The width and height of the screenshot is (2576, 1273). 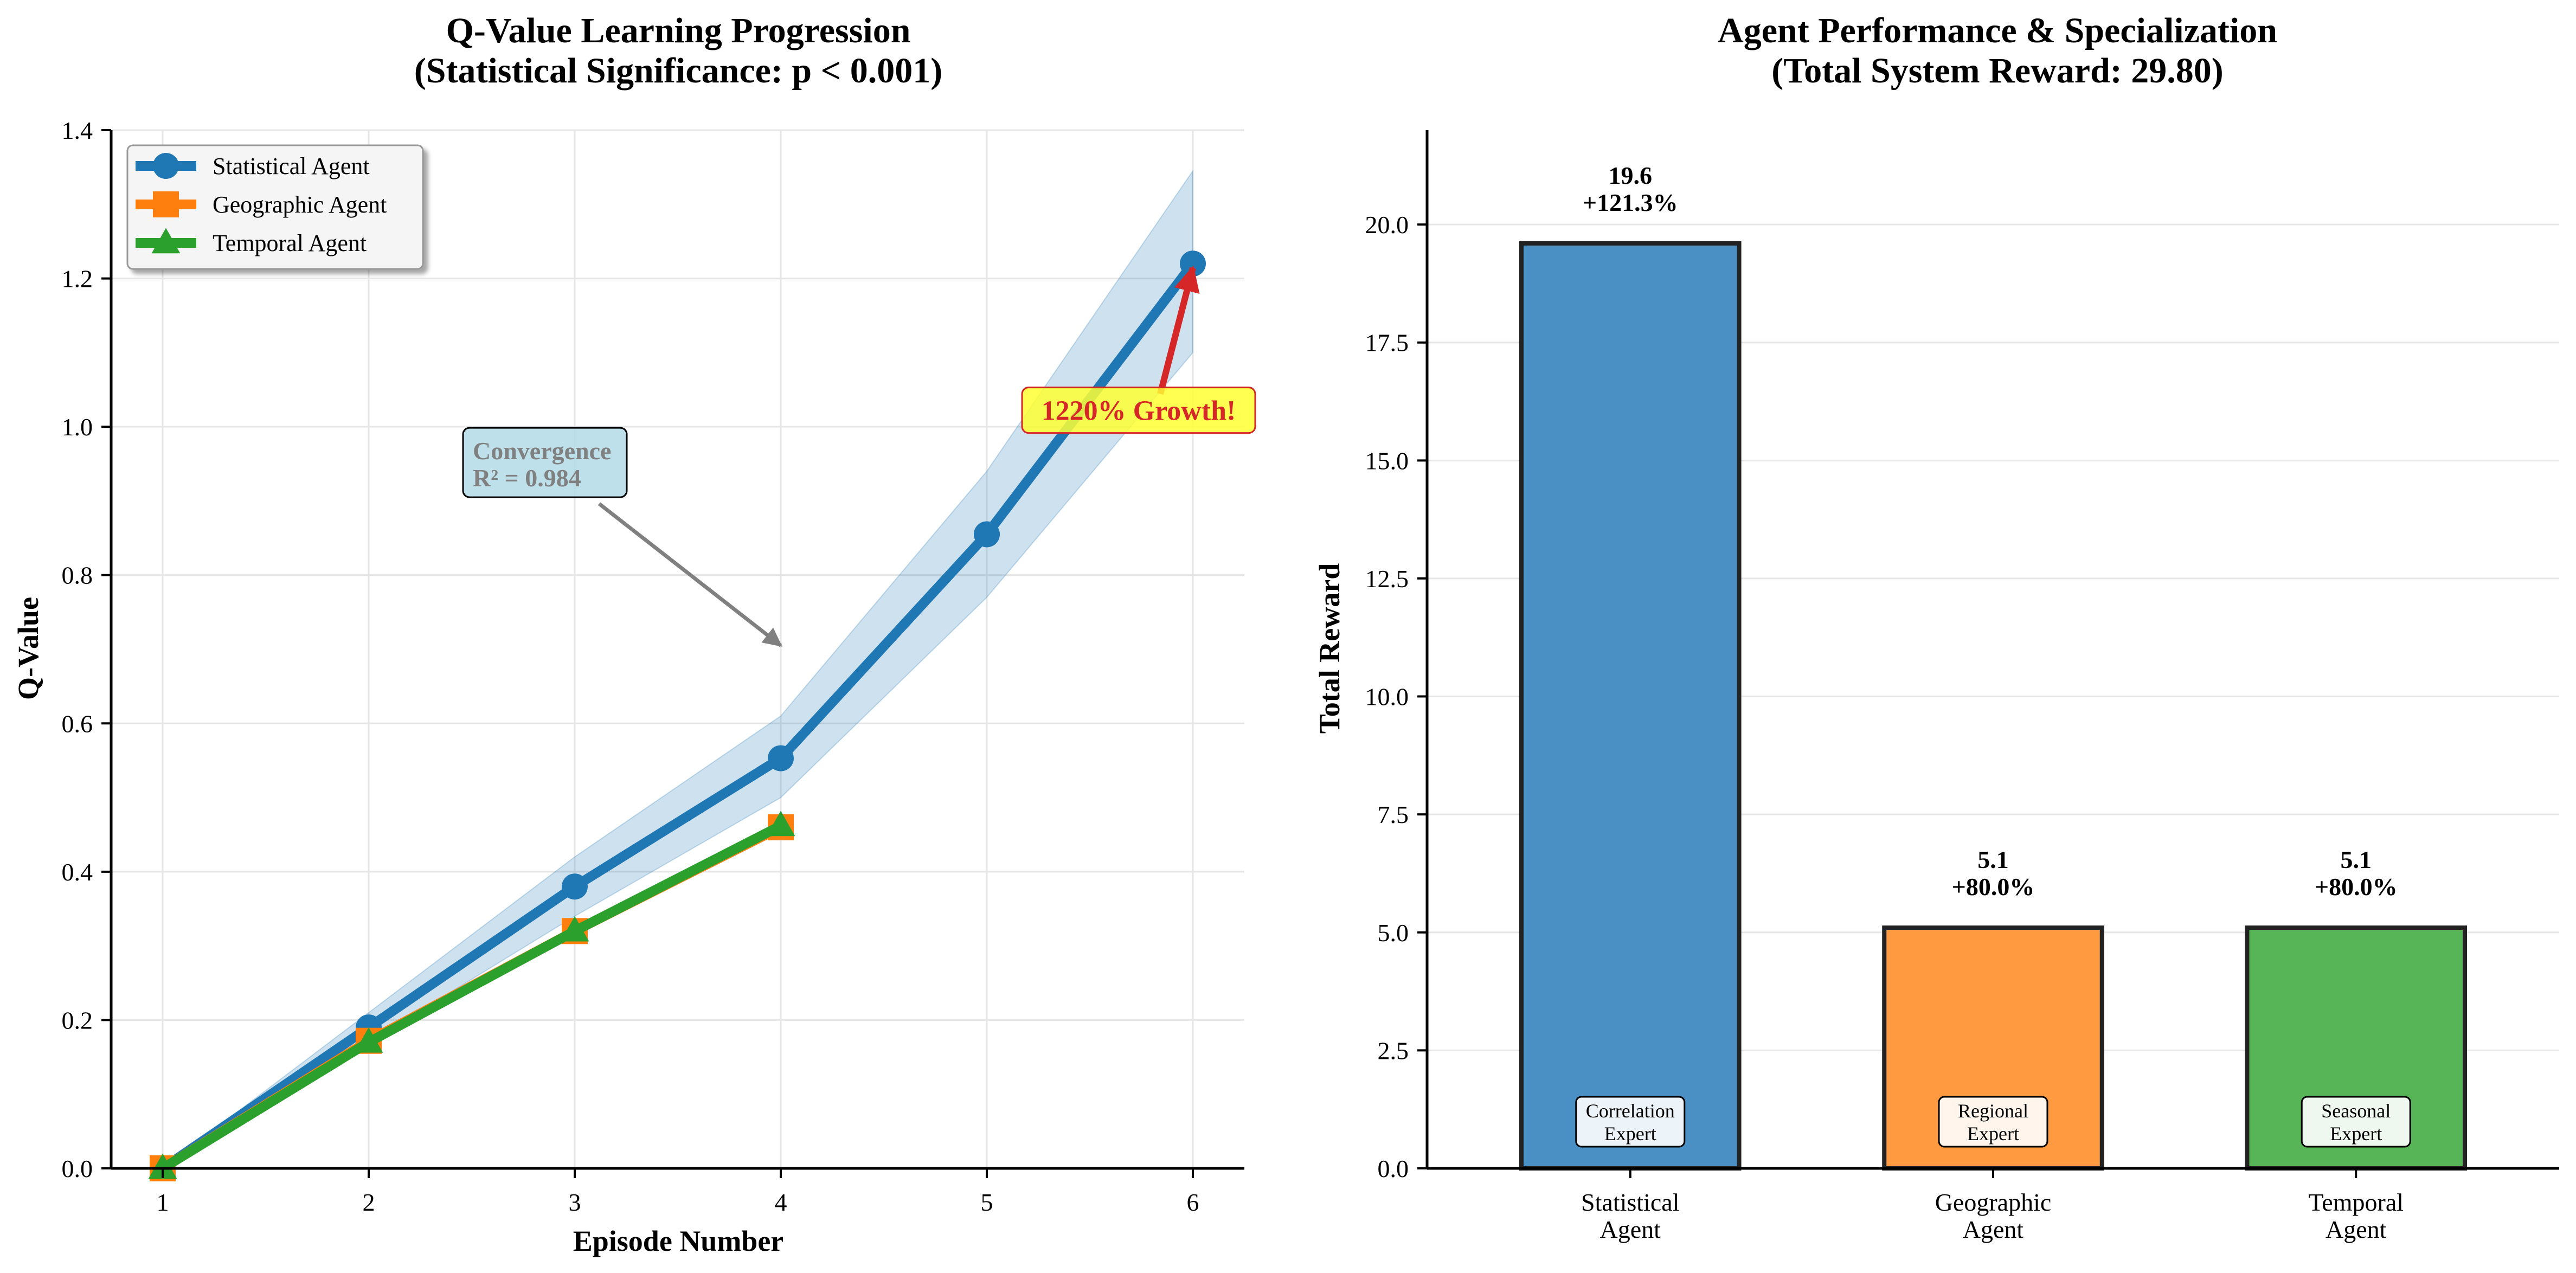 What do you see at coordinates (1993, 1202) in the screenshot?
I see `chart1-xtick-label-line1: Geographic` at bounding box center [1993, 1202].